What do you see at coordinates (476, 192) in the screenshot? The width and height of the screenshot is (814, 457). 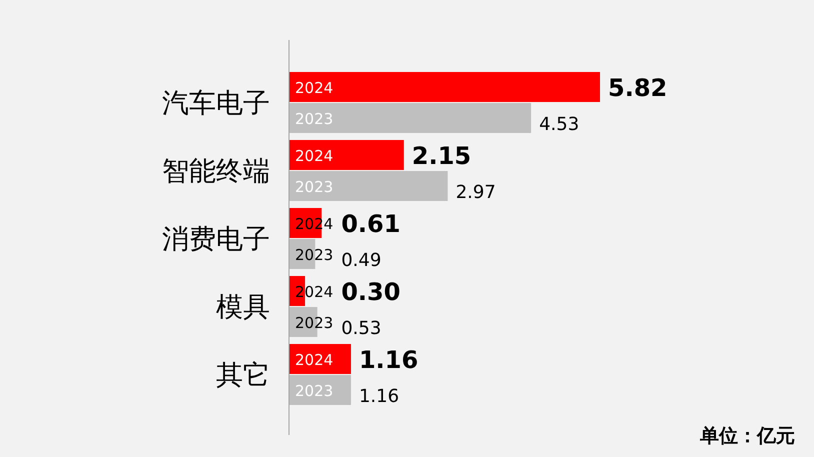 I see `data-label: 2.97` at bounding box center [476, 192].